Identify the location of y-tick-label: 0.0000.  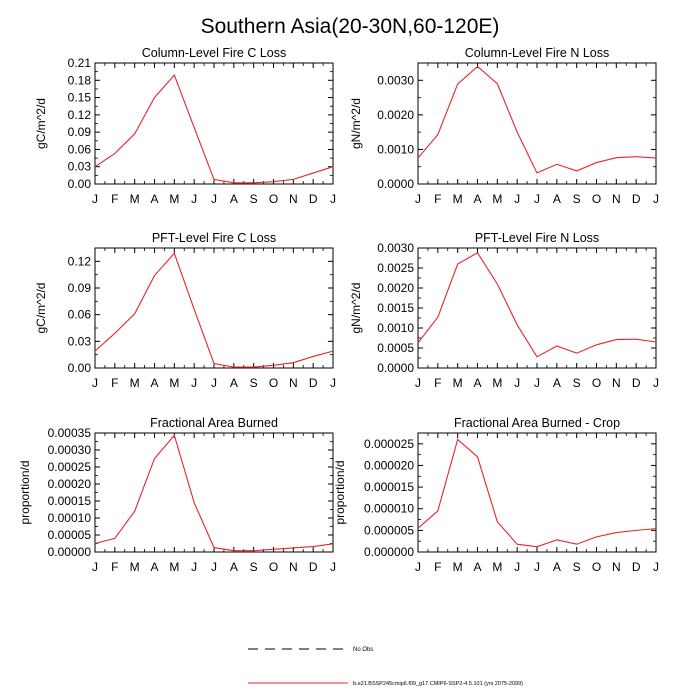
(395, 184).